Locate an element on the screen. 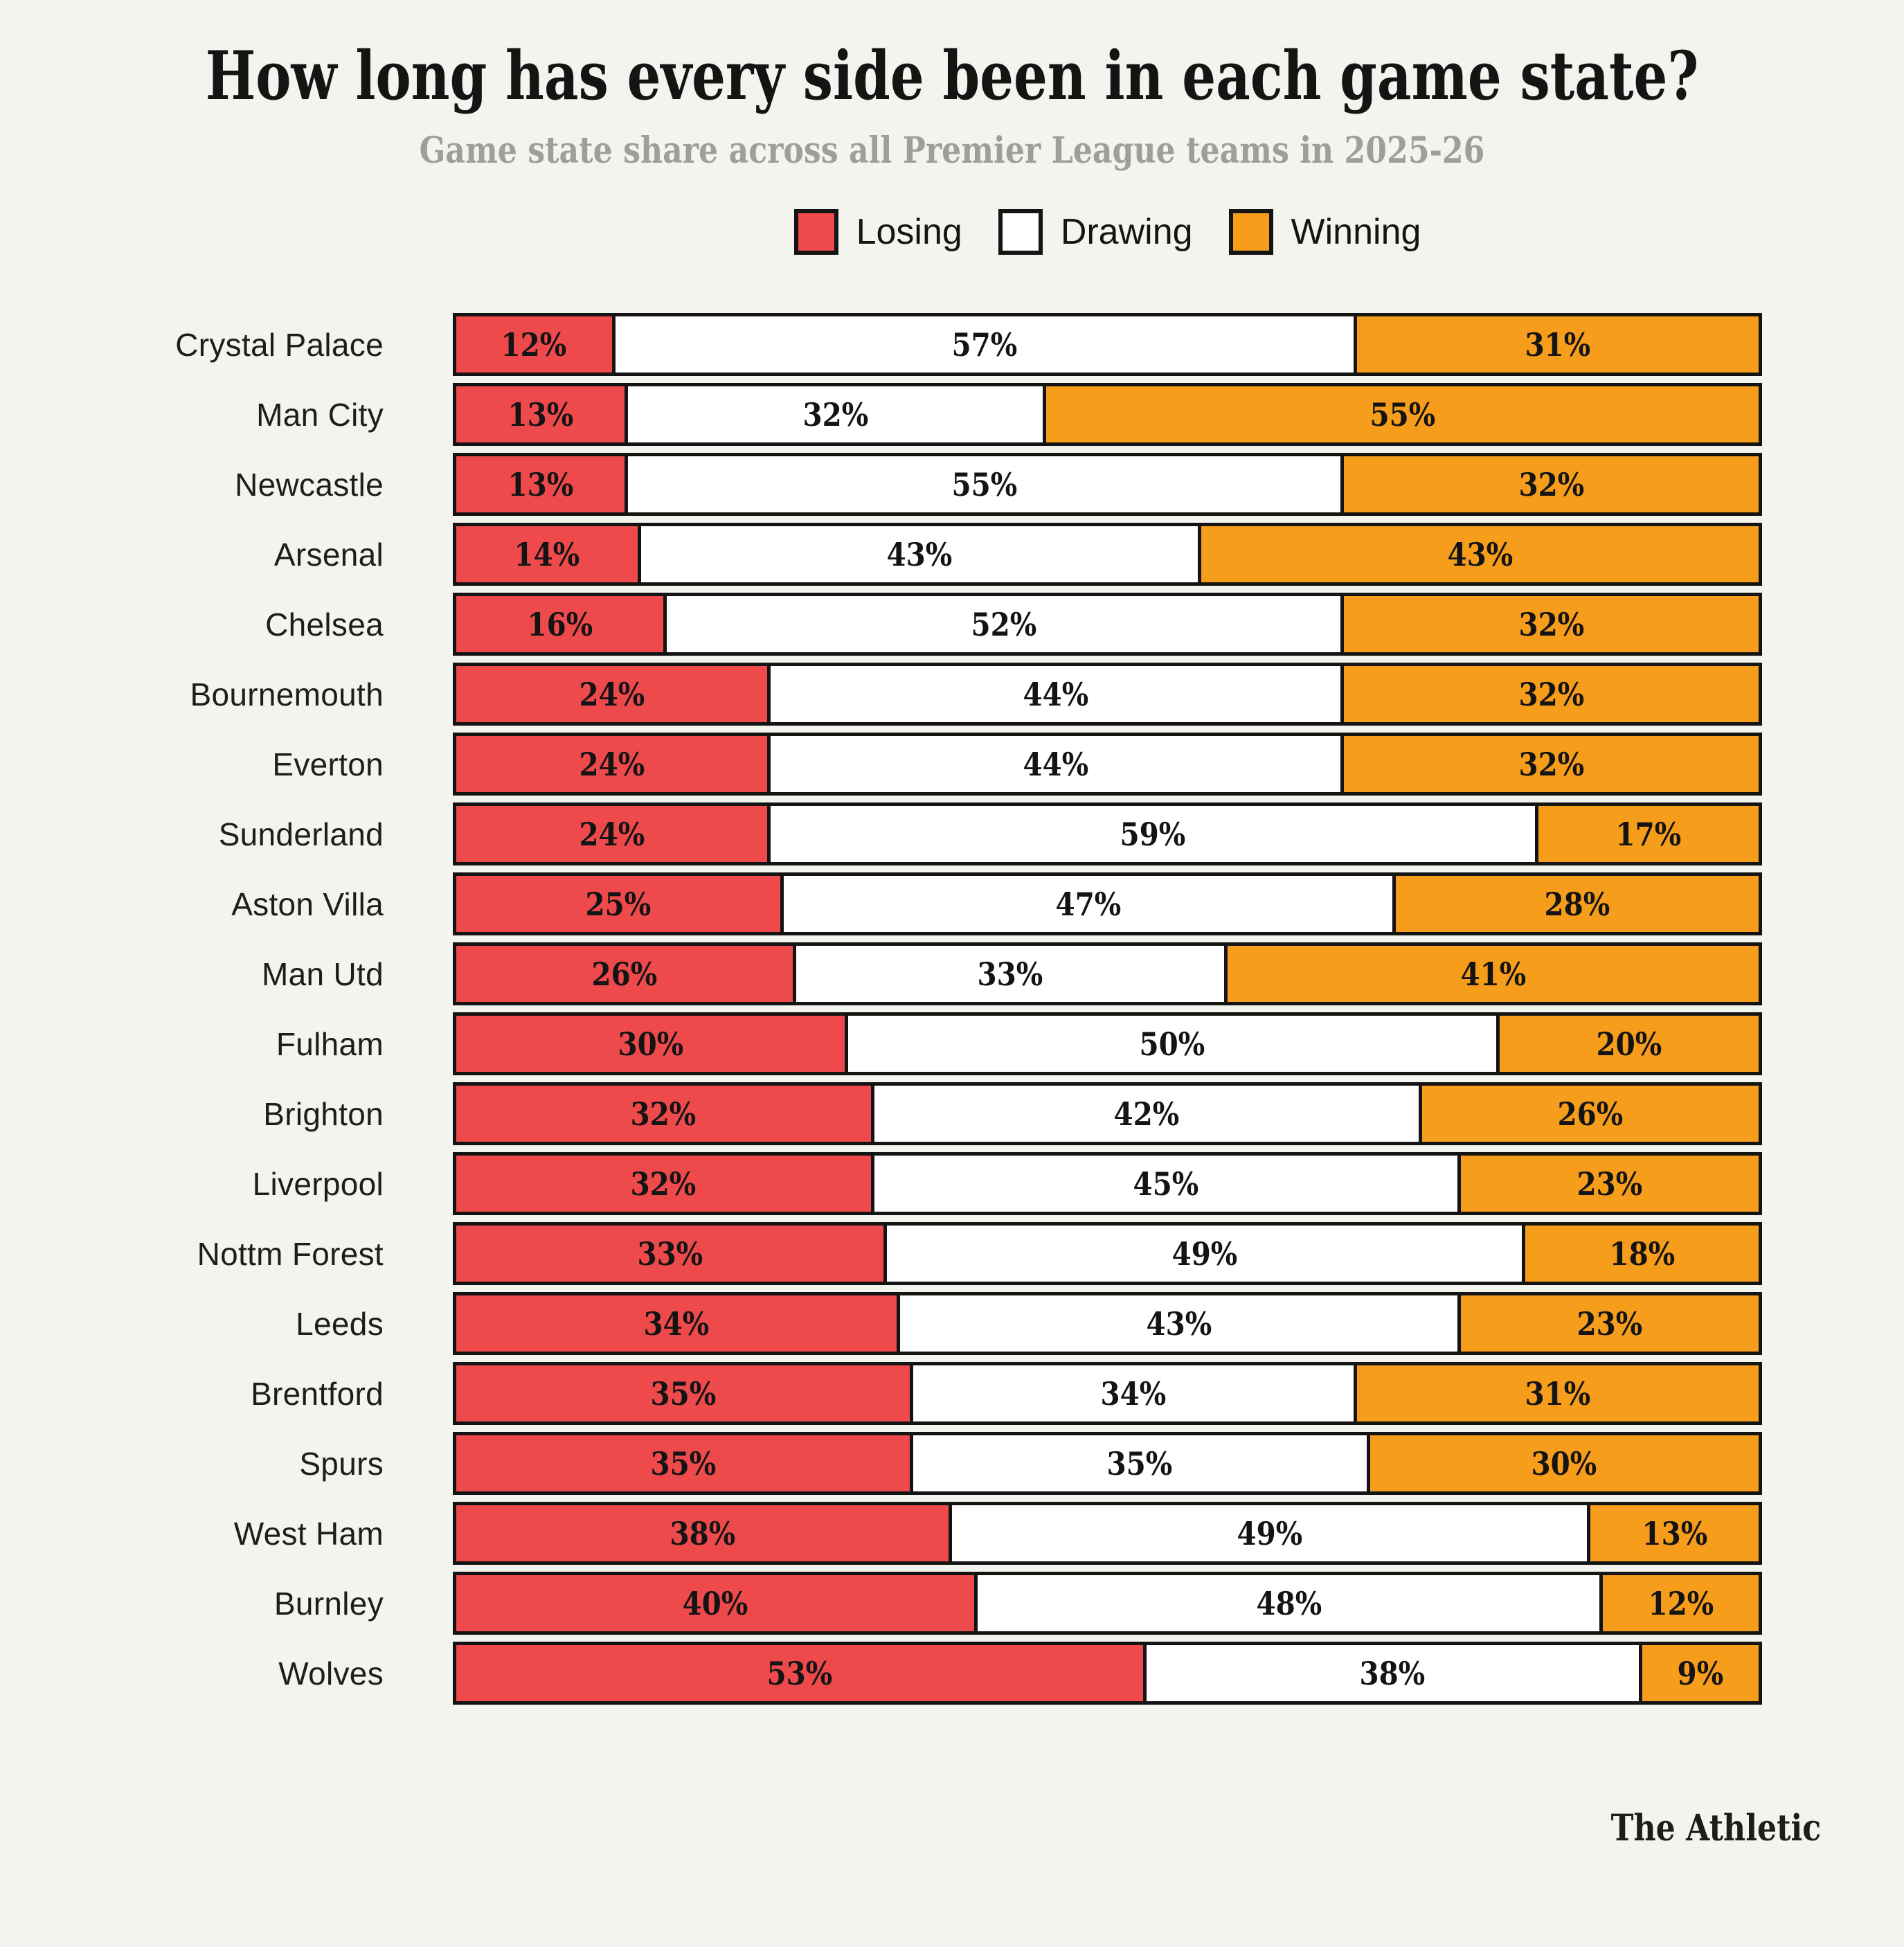 The image size is (1904, 1947). bar-segment-winning: 20% is located at coordinates (1630, 1043).